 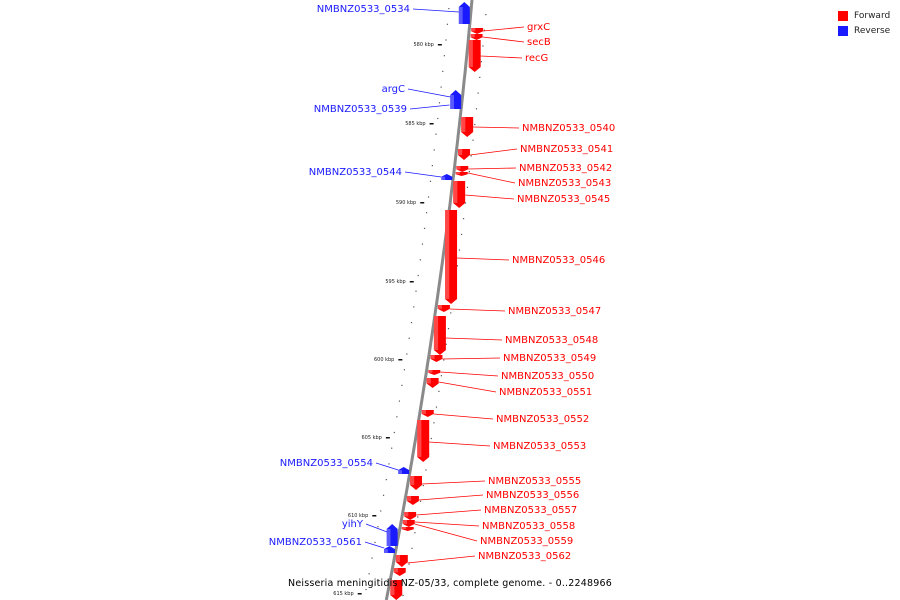 I want to click on forward-gene-label: NMBNZ0533_0541, so click(x=541, y=150).